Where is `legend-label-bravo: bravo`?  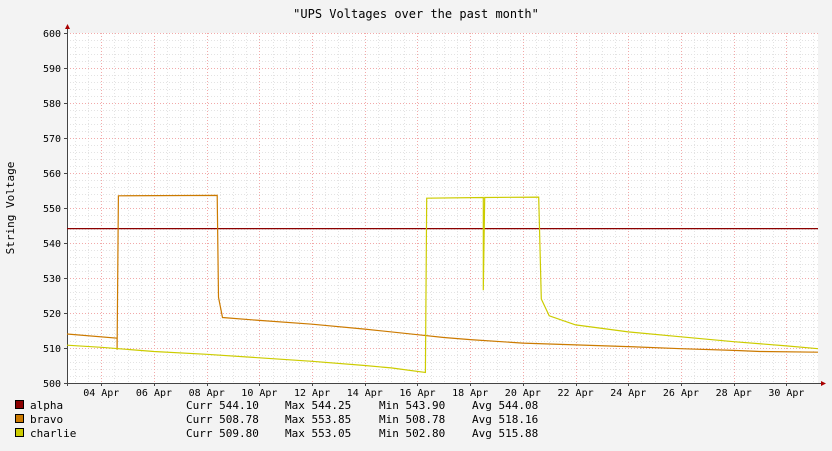
legend-label-bravo: bravo is located at coordinates (46, 419).